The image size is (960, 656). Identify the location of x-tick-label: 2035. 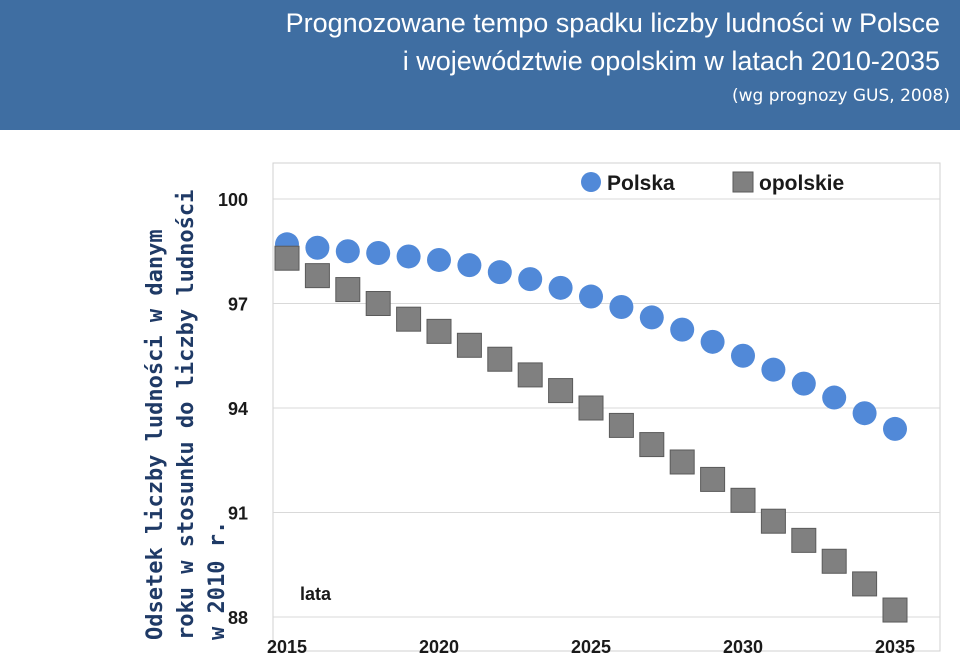
(895, 646).